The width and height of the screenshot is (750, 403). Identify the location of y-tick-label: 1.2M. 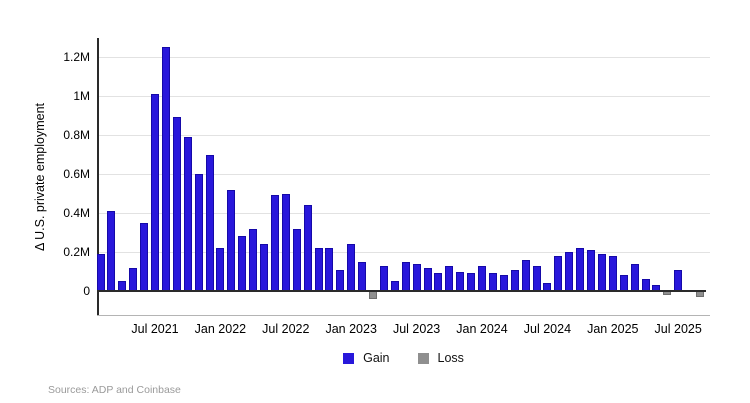
(76, 57).